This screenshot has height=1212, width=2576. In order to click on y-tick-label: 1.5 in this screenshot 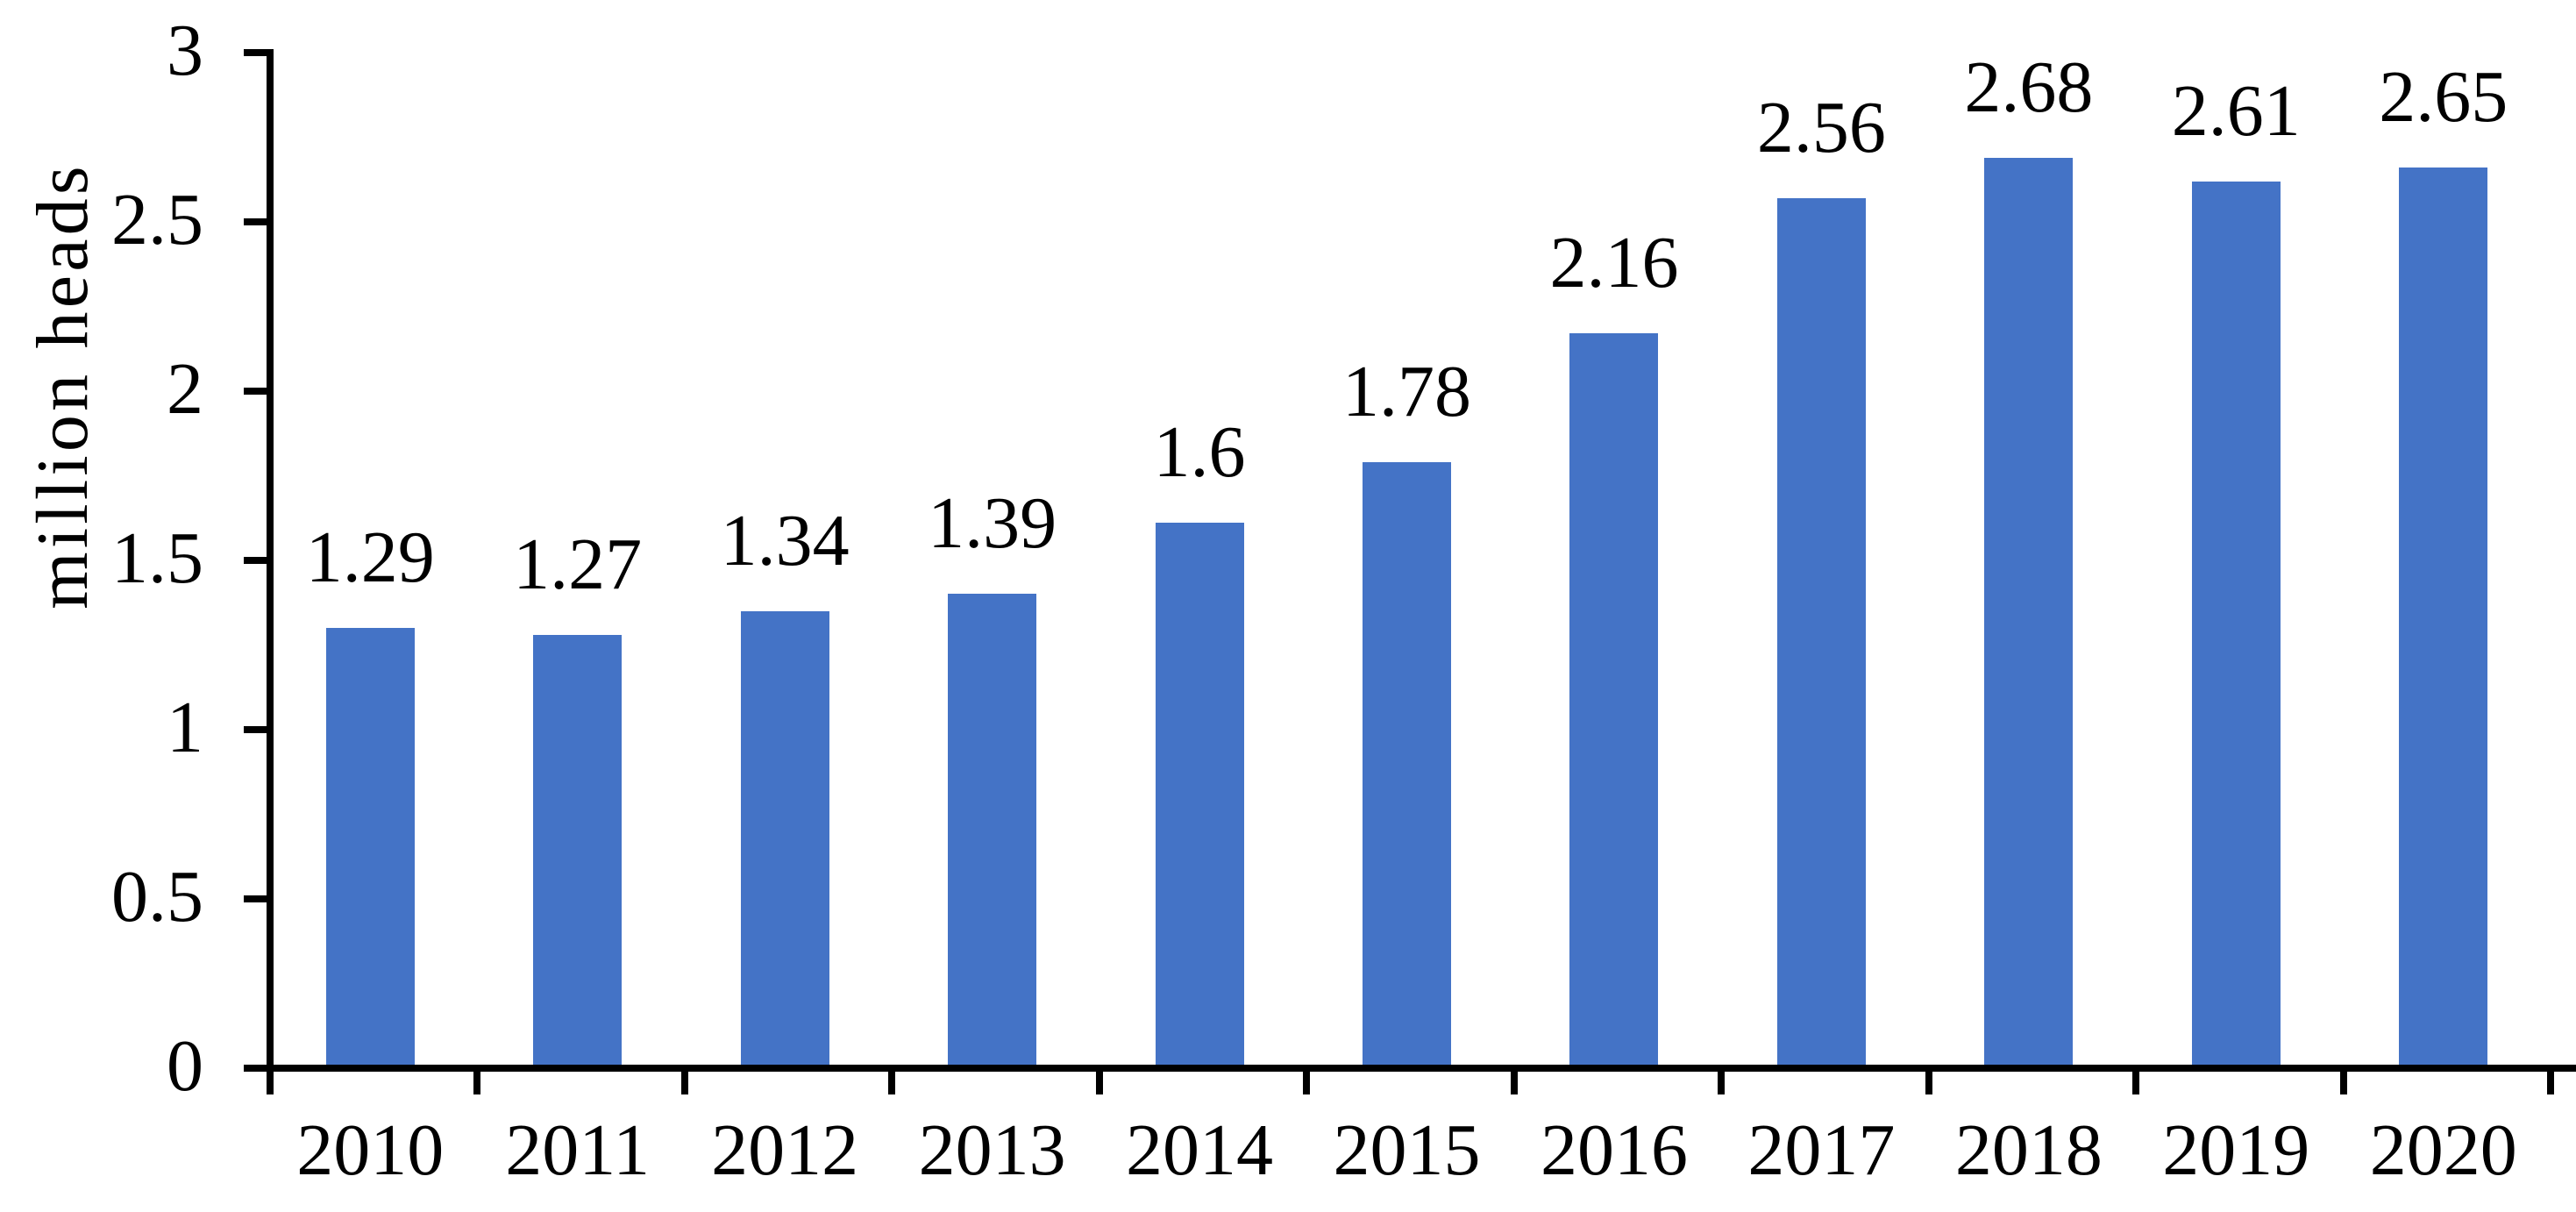, I will do `click(157, 558)`.